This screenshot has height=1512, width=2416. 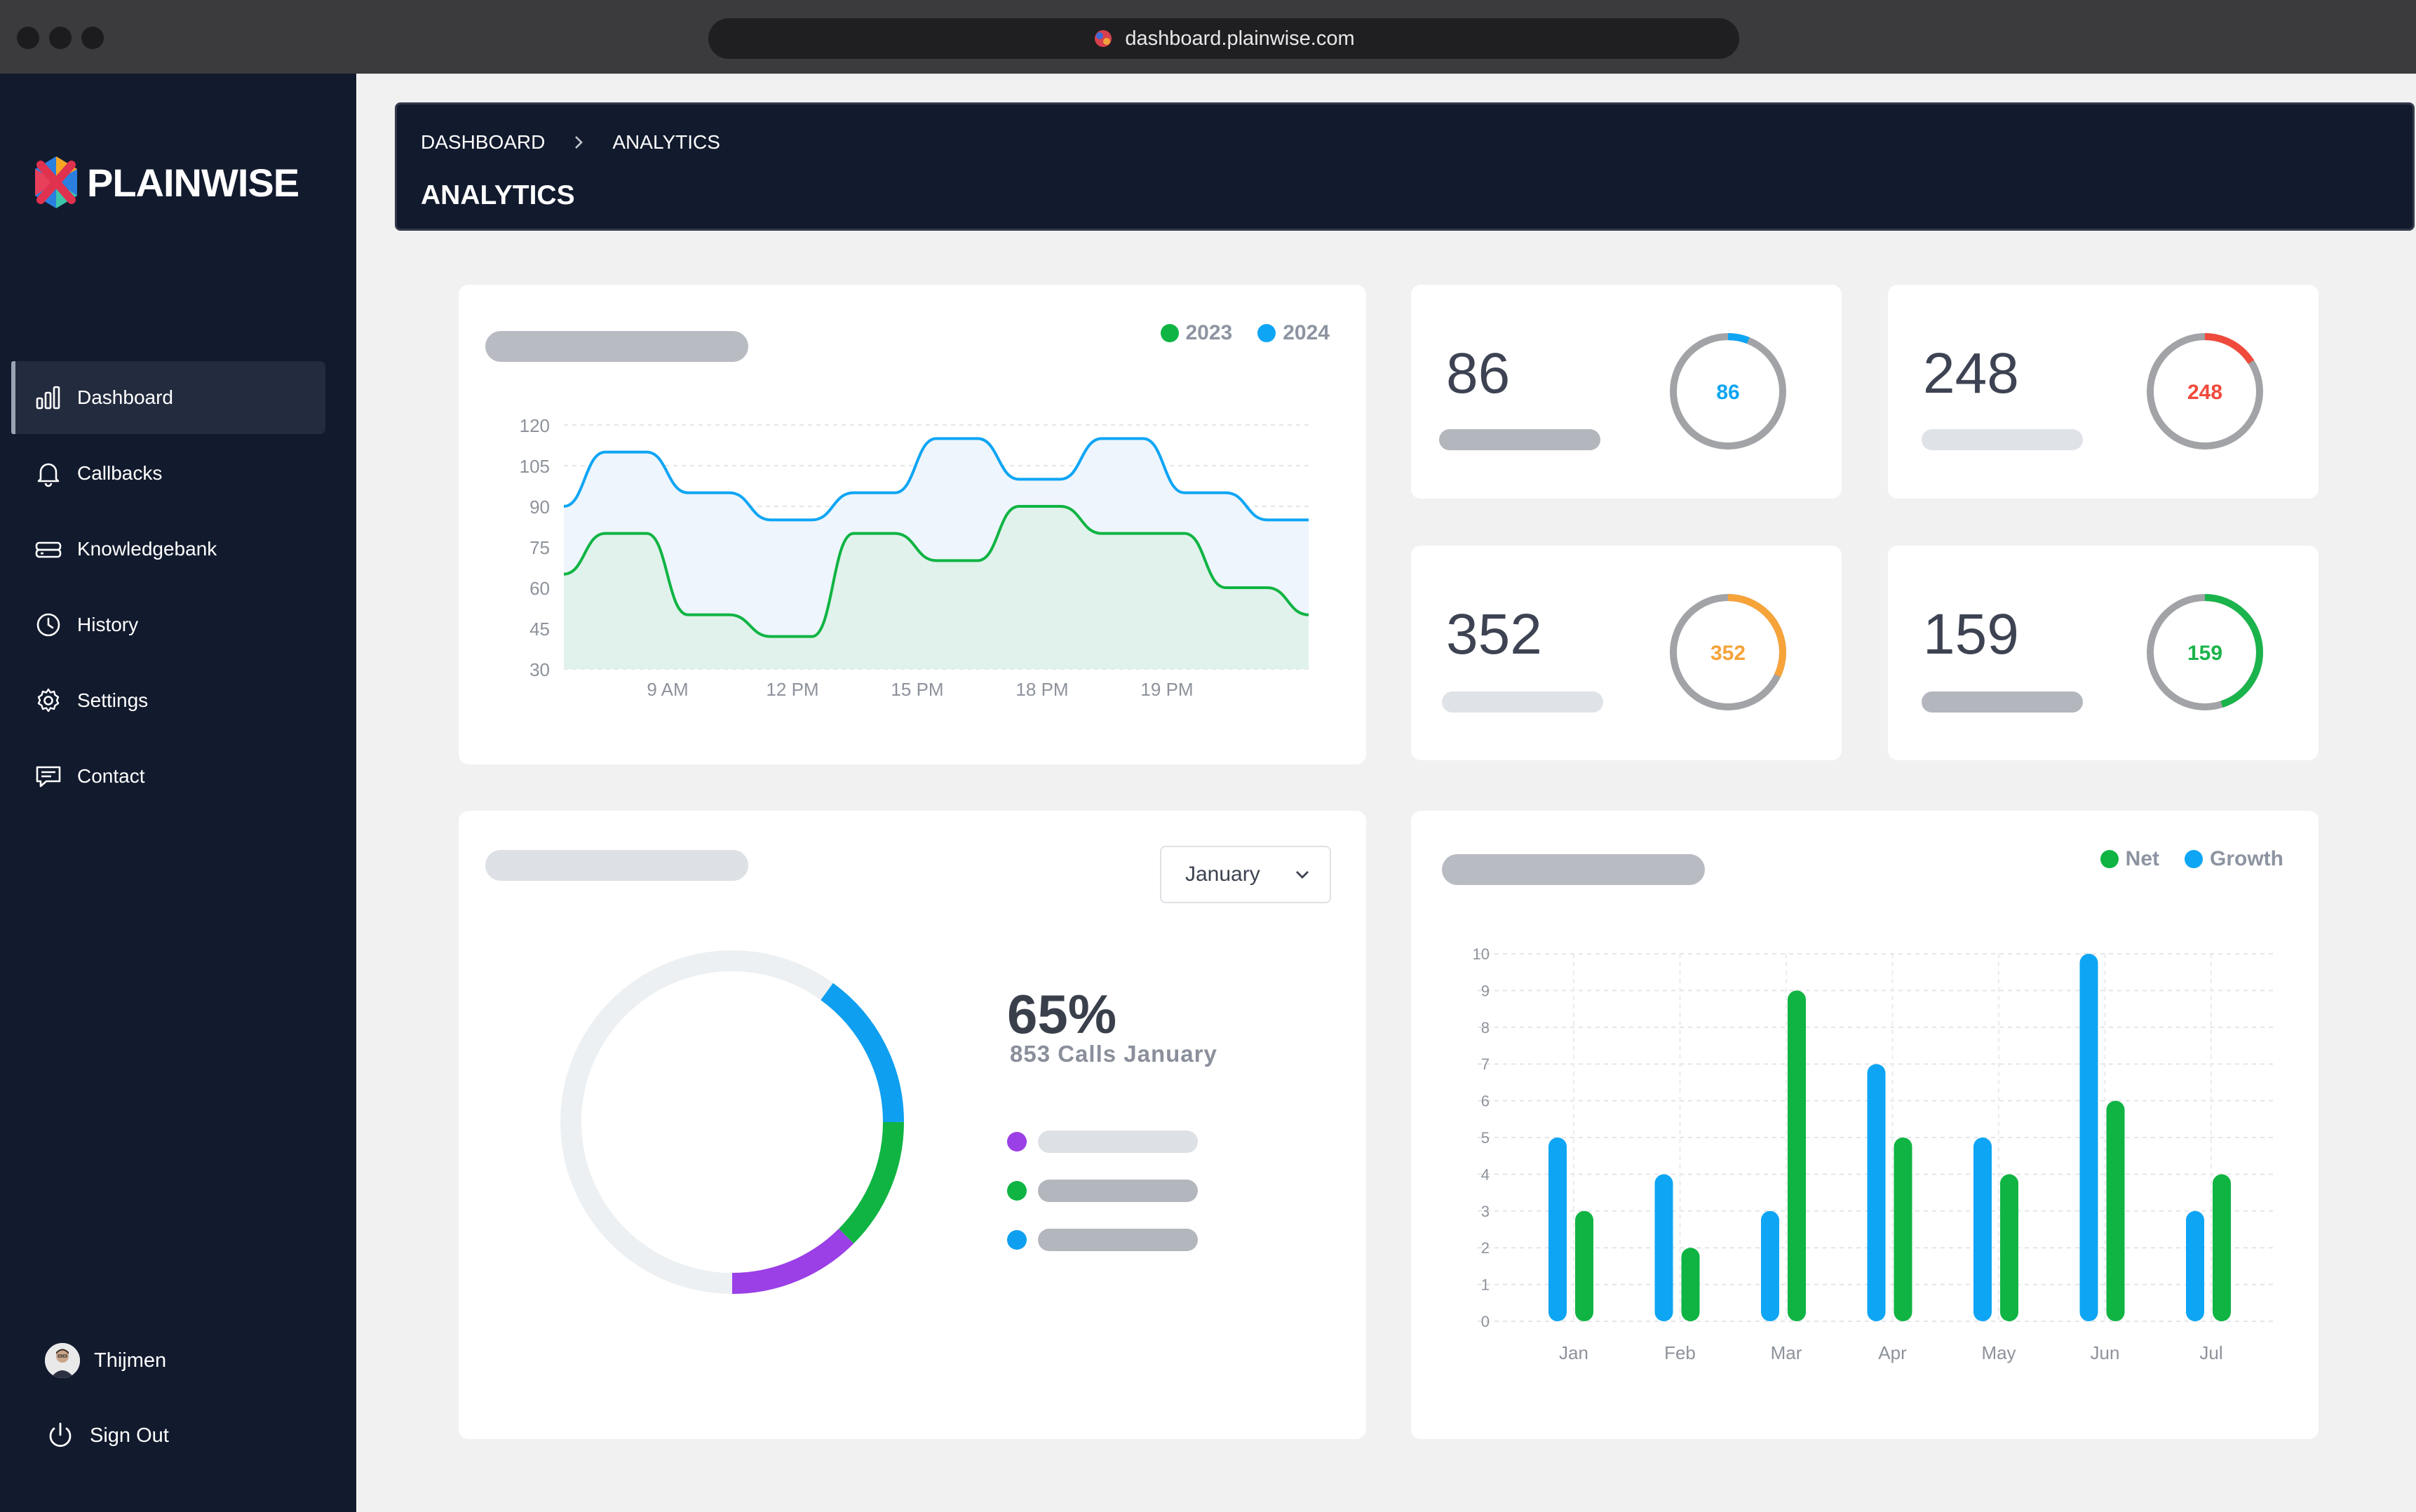 What do you see at coordinates (535, 425) in the screenshot?
I see `y-tick-label: 120` at bounding box center [535, 425].